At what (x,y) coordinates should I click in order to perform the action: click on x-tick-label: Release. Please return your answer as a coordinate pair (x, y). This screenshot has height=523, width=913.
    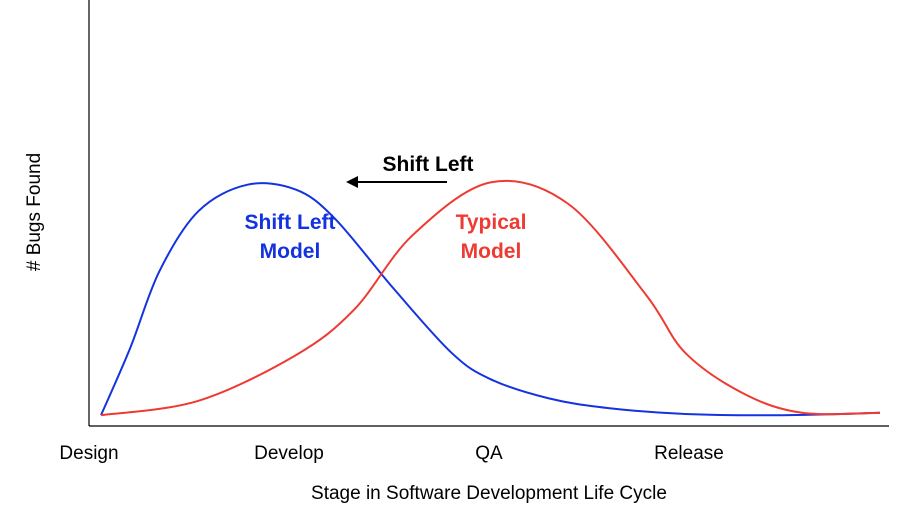
    Looking at the image, I should click on (689, 453).